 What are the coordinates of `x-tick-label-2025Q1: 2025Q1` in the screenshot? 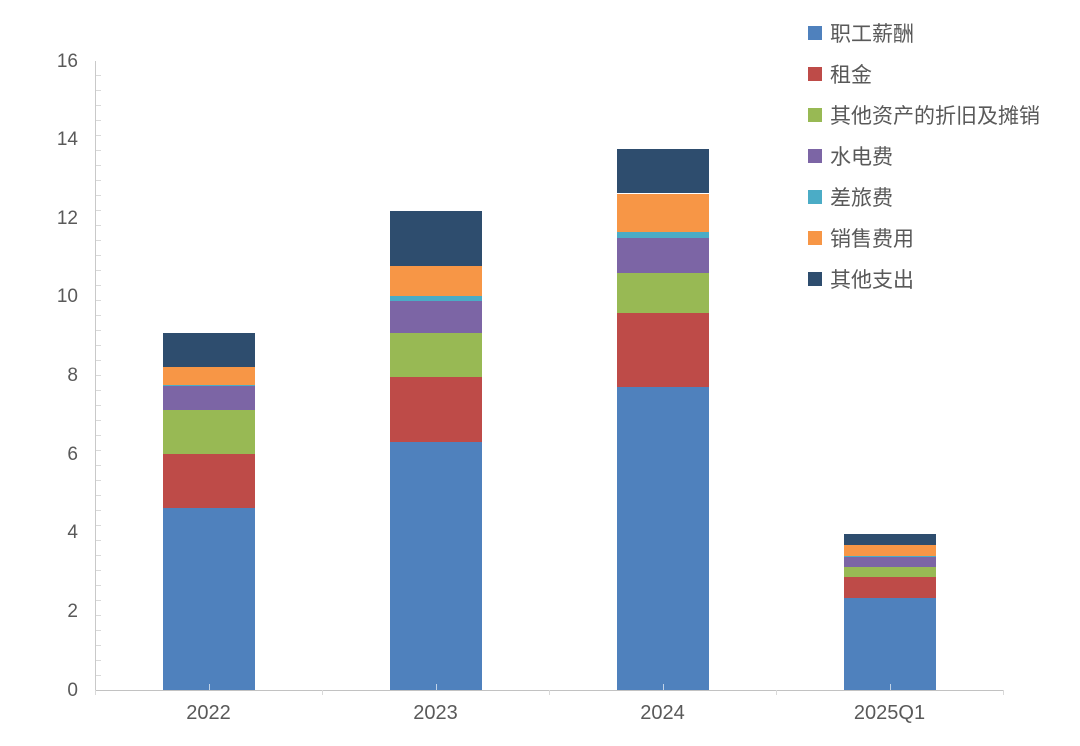 It's located at (889, 713).